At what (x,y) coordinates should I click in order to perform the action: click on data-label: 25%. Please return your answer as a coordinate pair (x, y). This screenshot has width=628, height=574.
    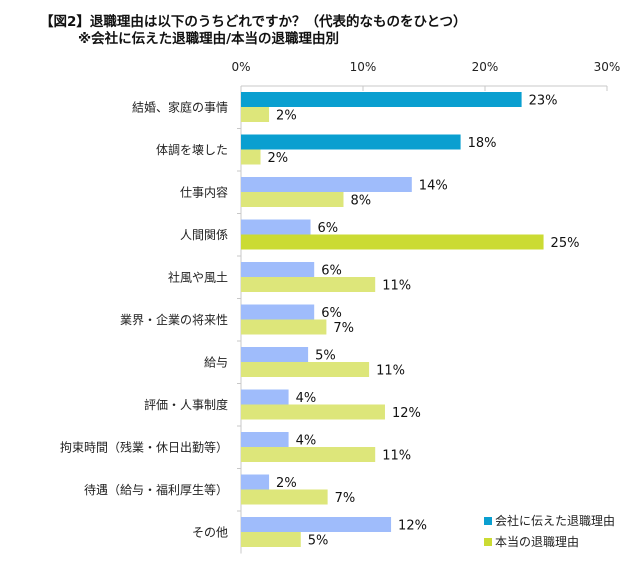
    Looking at the image, I should click on (565, 243).